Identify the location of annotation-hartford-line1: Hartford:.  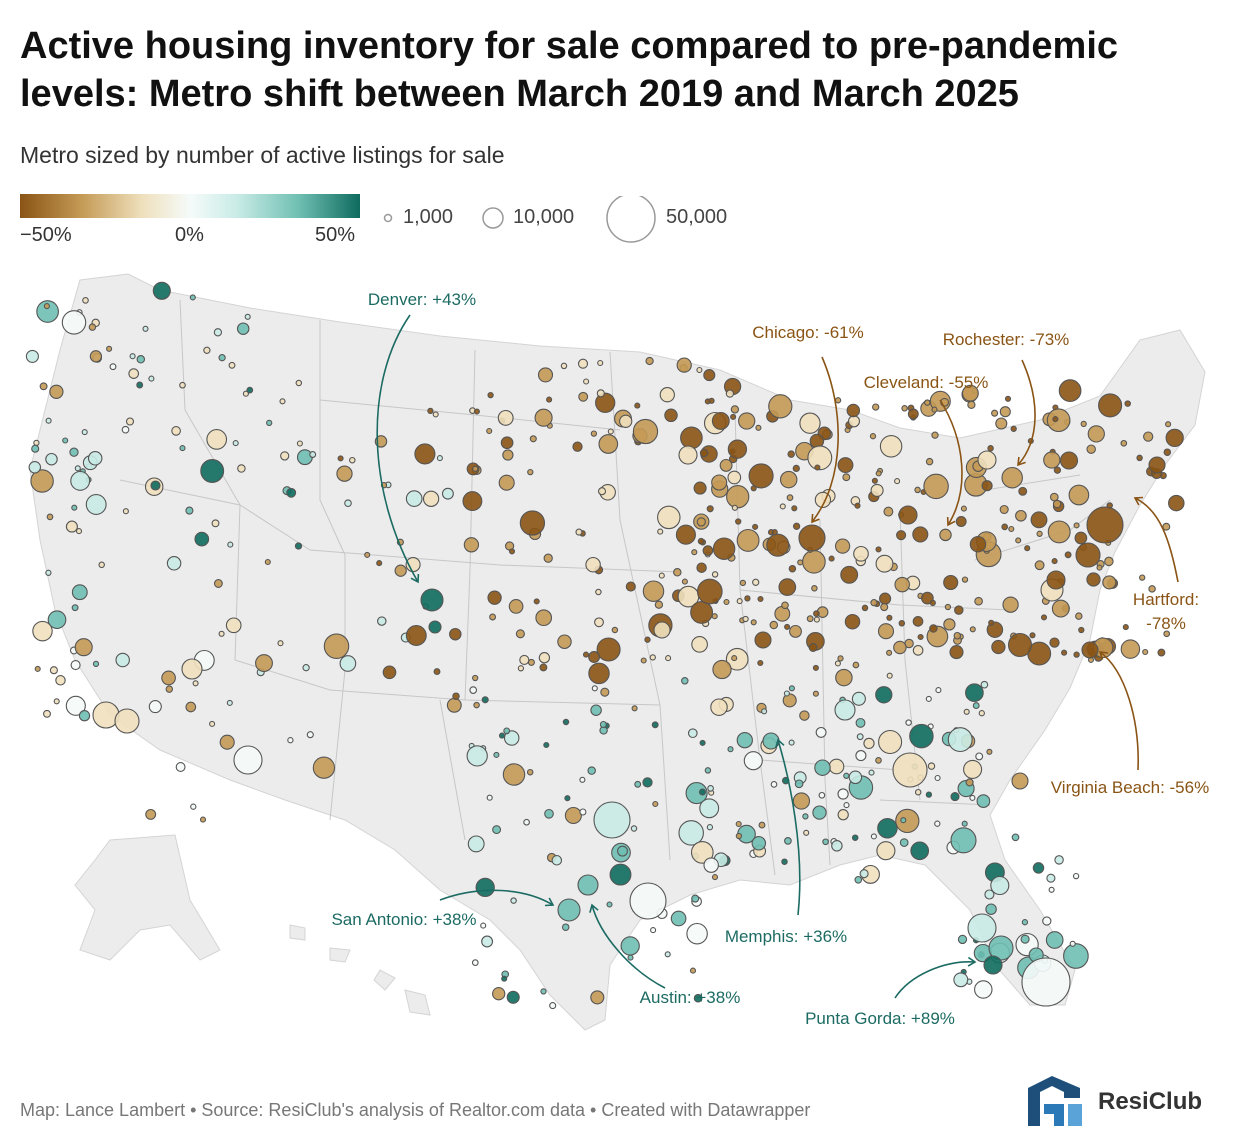
(1166, 599).